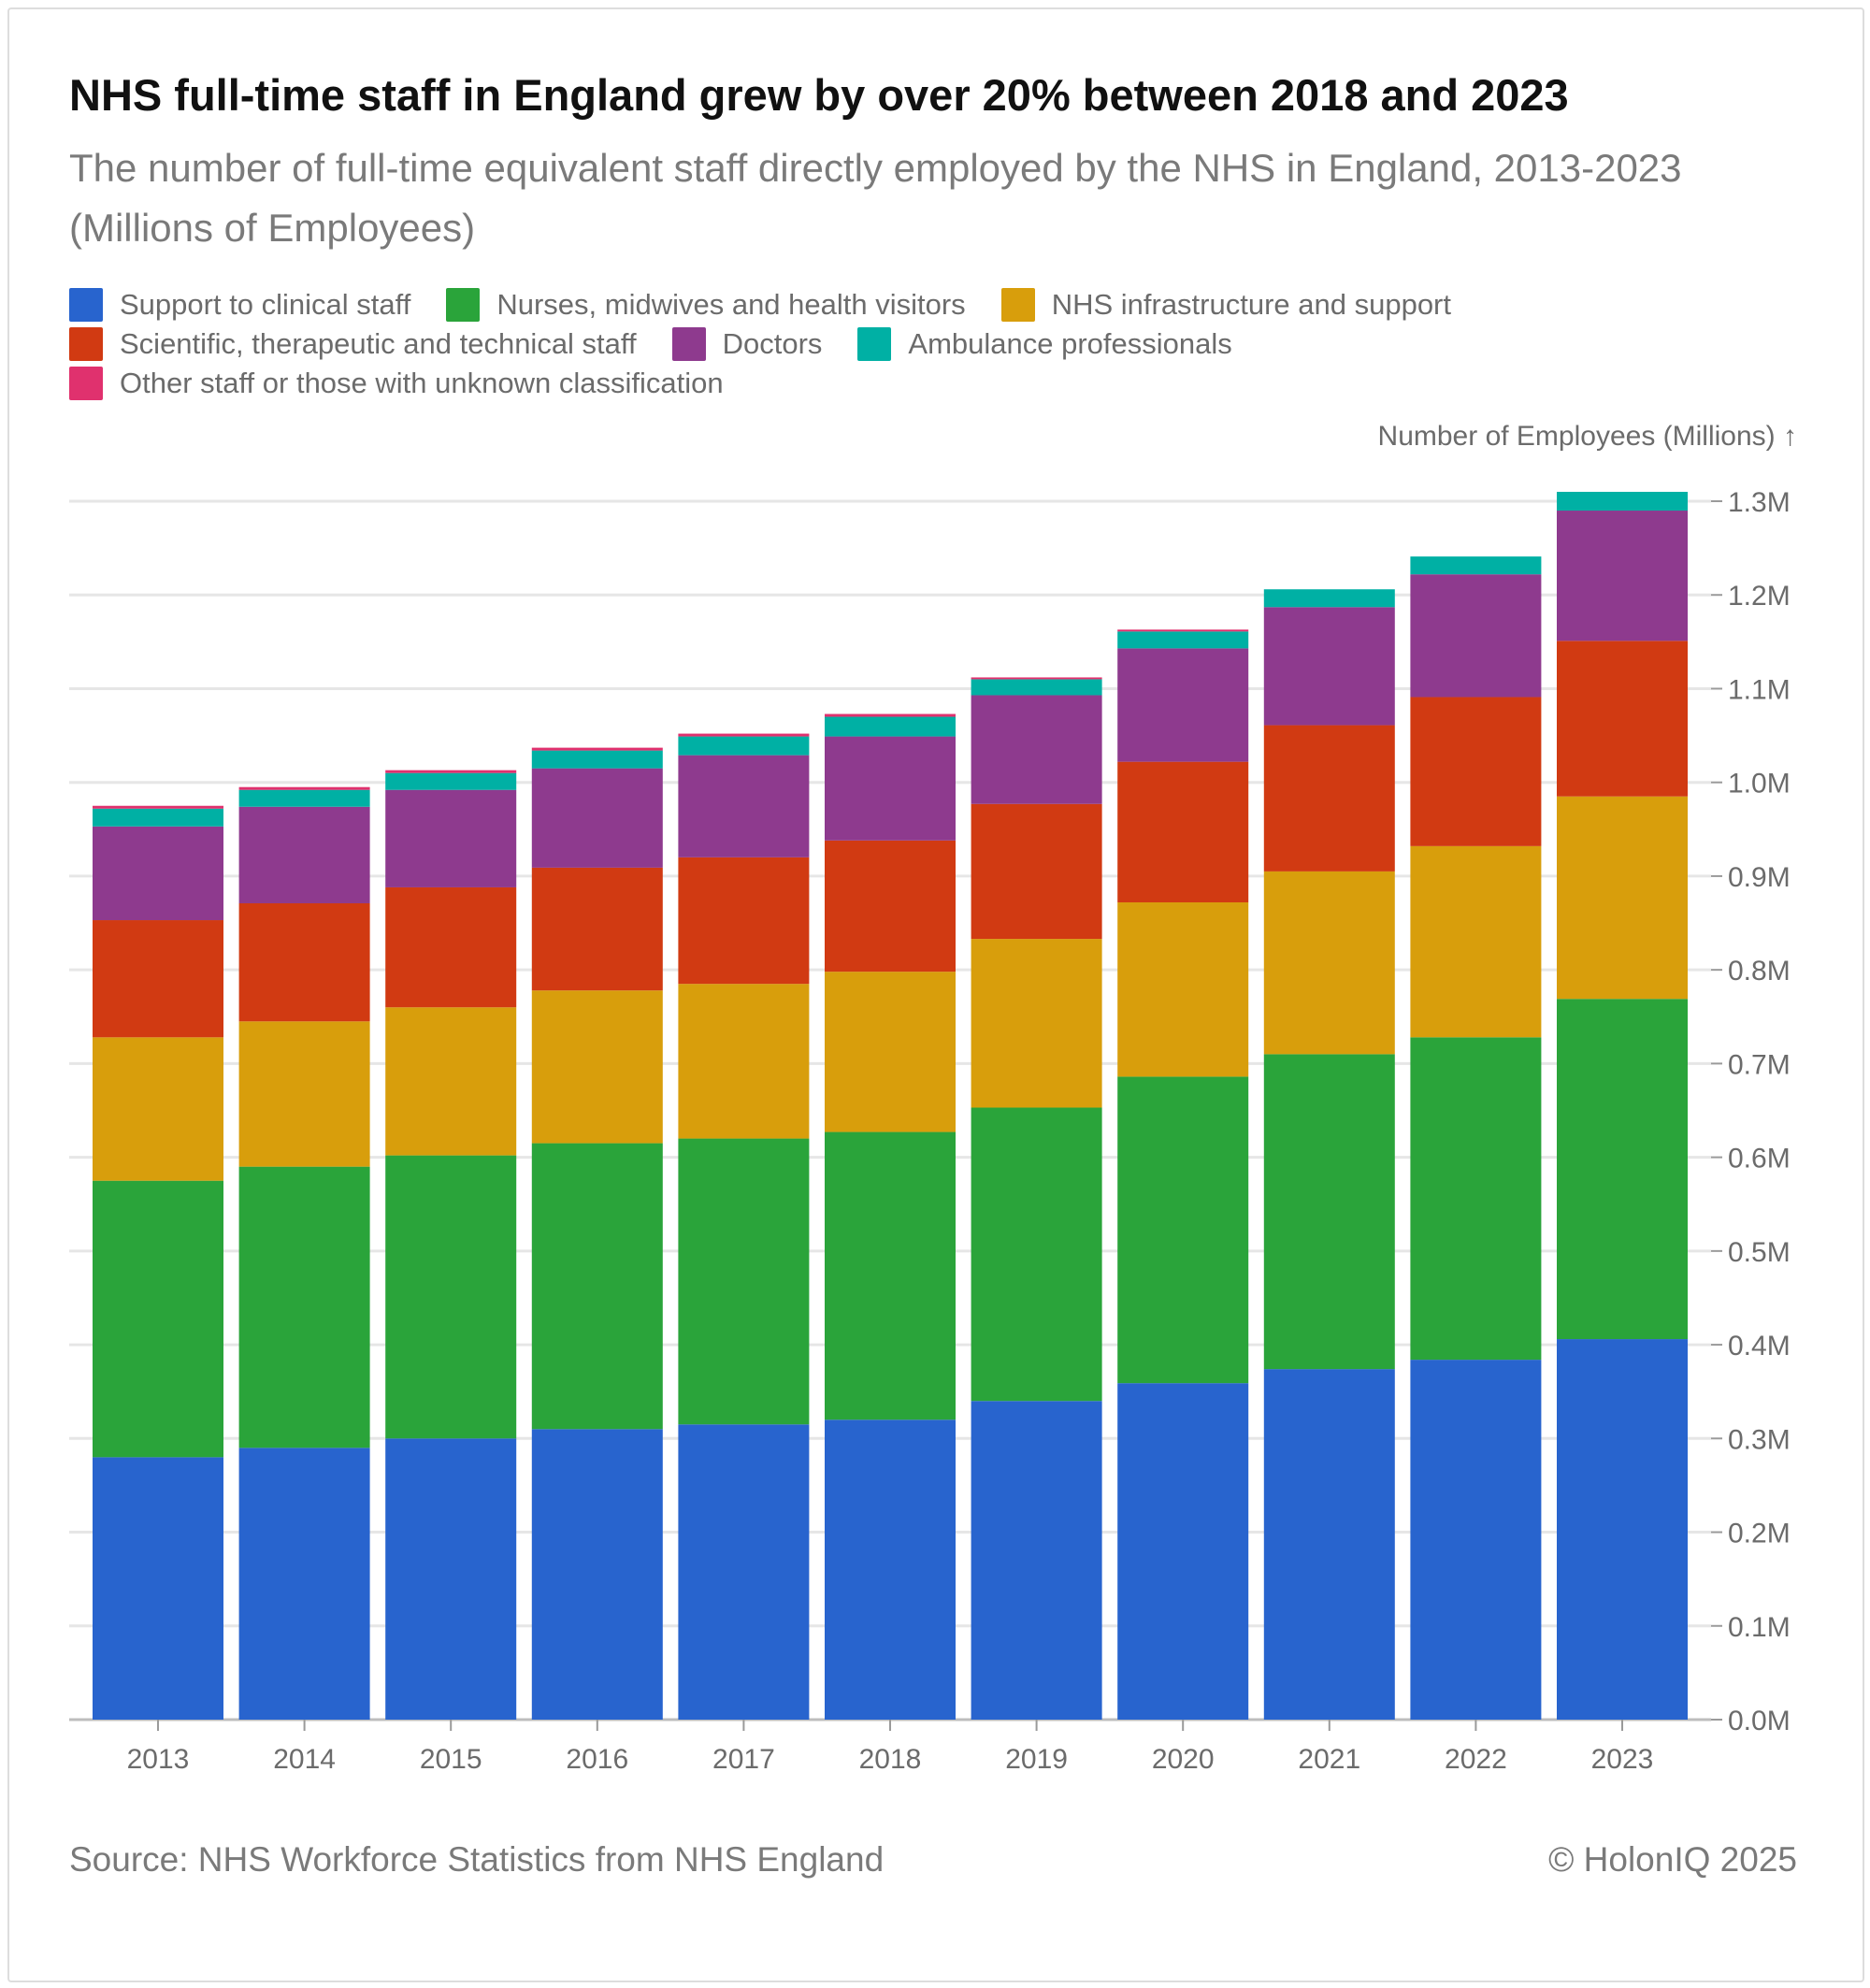 The image size is (1870, 1988). I want to click on x-tick-label: 2021, so click(1329, 1760).